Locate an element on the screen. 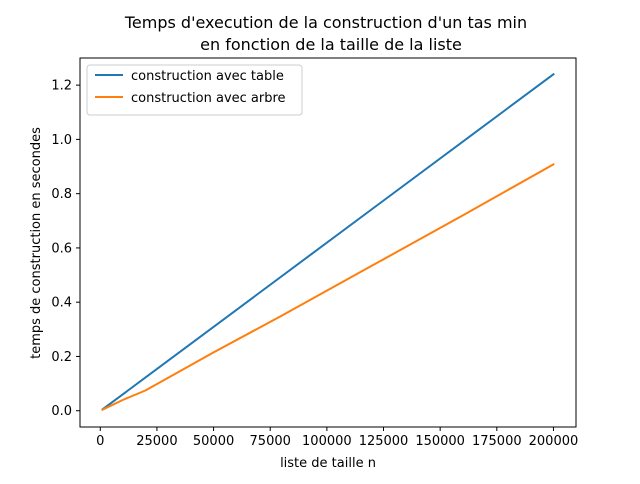  legend-box is located at coordinates (194, 90).